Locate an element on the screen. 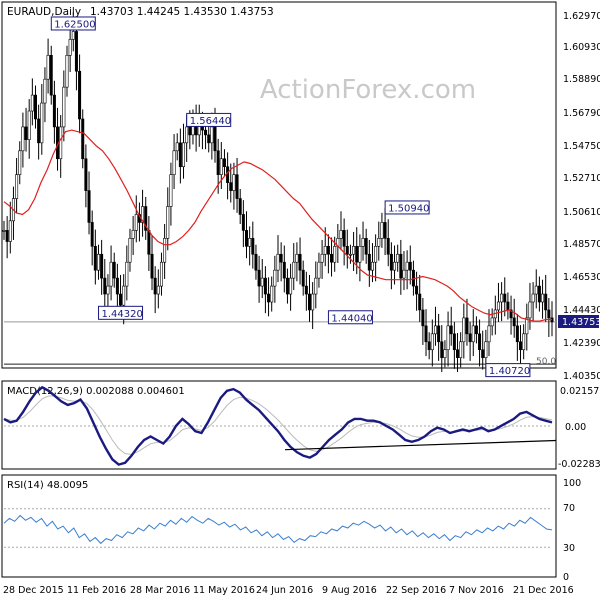 The width and height of the screenshot is (600, 604). price-annotation-label: 1.56440 is located at coordinates (210, 121).